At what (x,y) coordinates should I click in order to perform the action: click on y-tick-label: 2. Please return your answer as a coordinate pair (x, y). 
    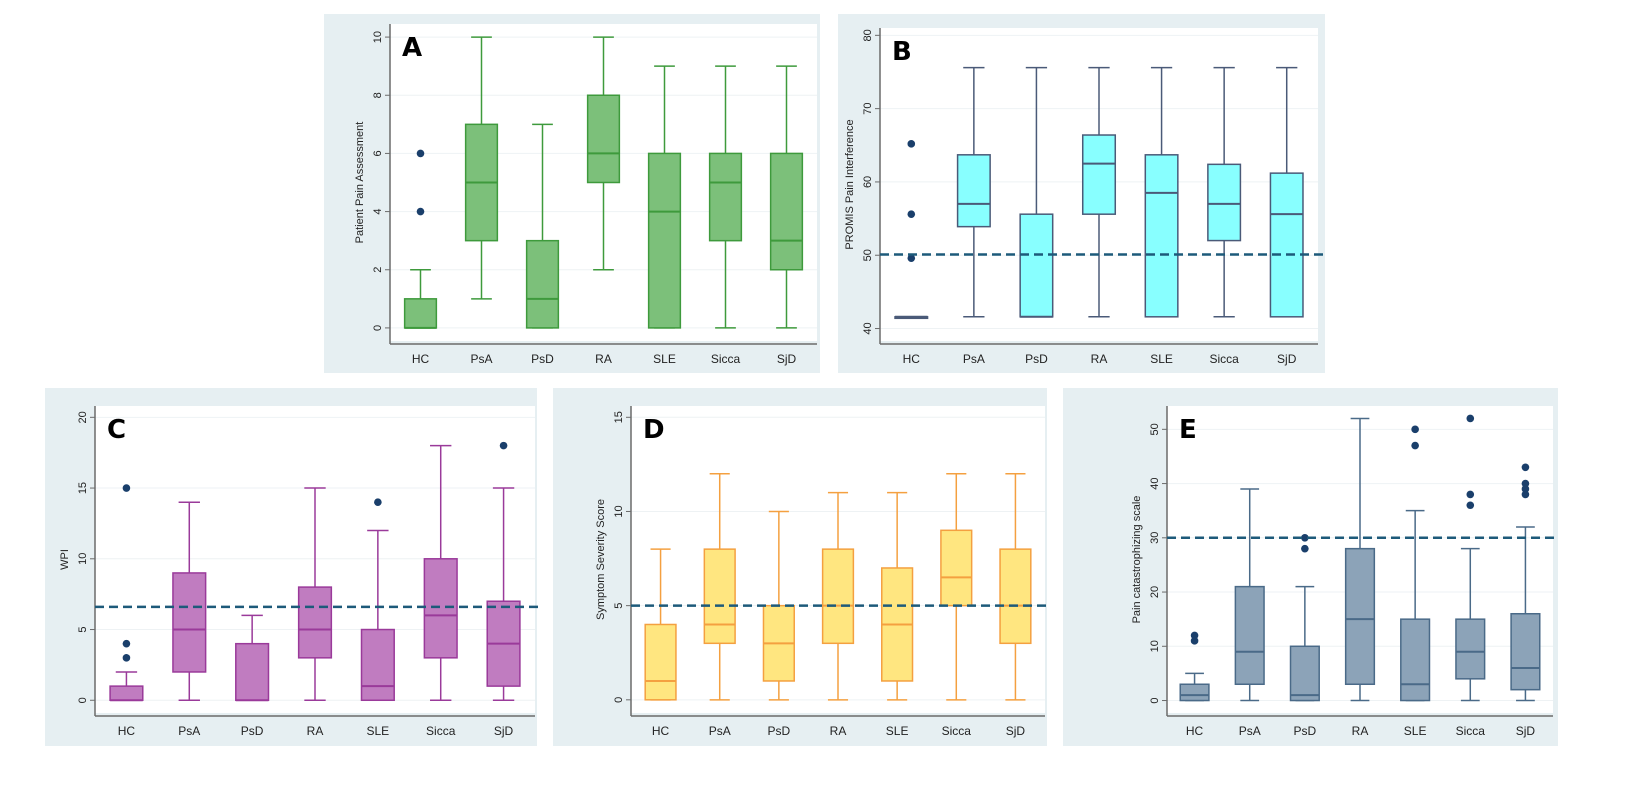
    Looking at the image, I should click on (378, 270).